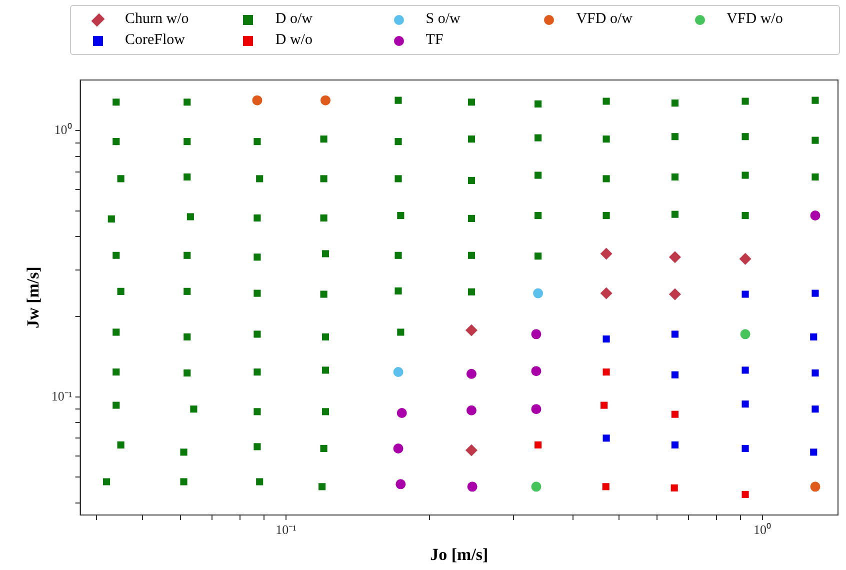 This screenshot has height=570, width=846. Describe the element at coordinates (443, 19) in the screenshot. I see `legend-label: S o/w` at that location.